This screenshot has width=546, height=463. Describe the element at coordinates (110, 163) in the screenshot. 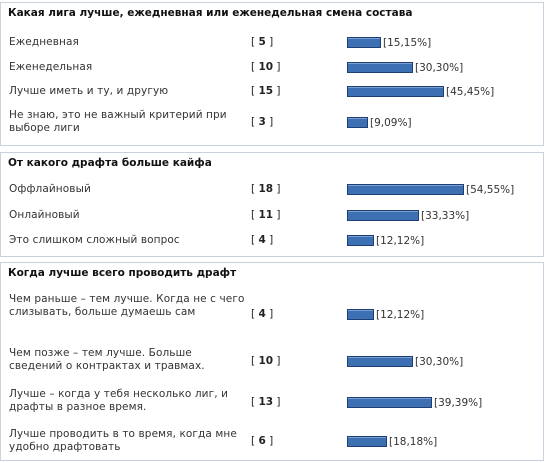

I see `poll-title: От какого драфта больше кайфа` at that location.